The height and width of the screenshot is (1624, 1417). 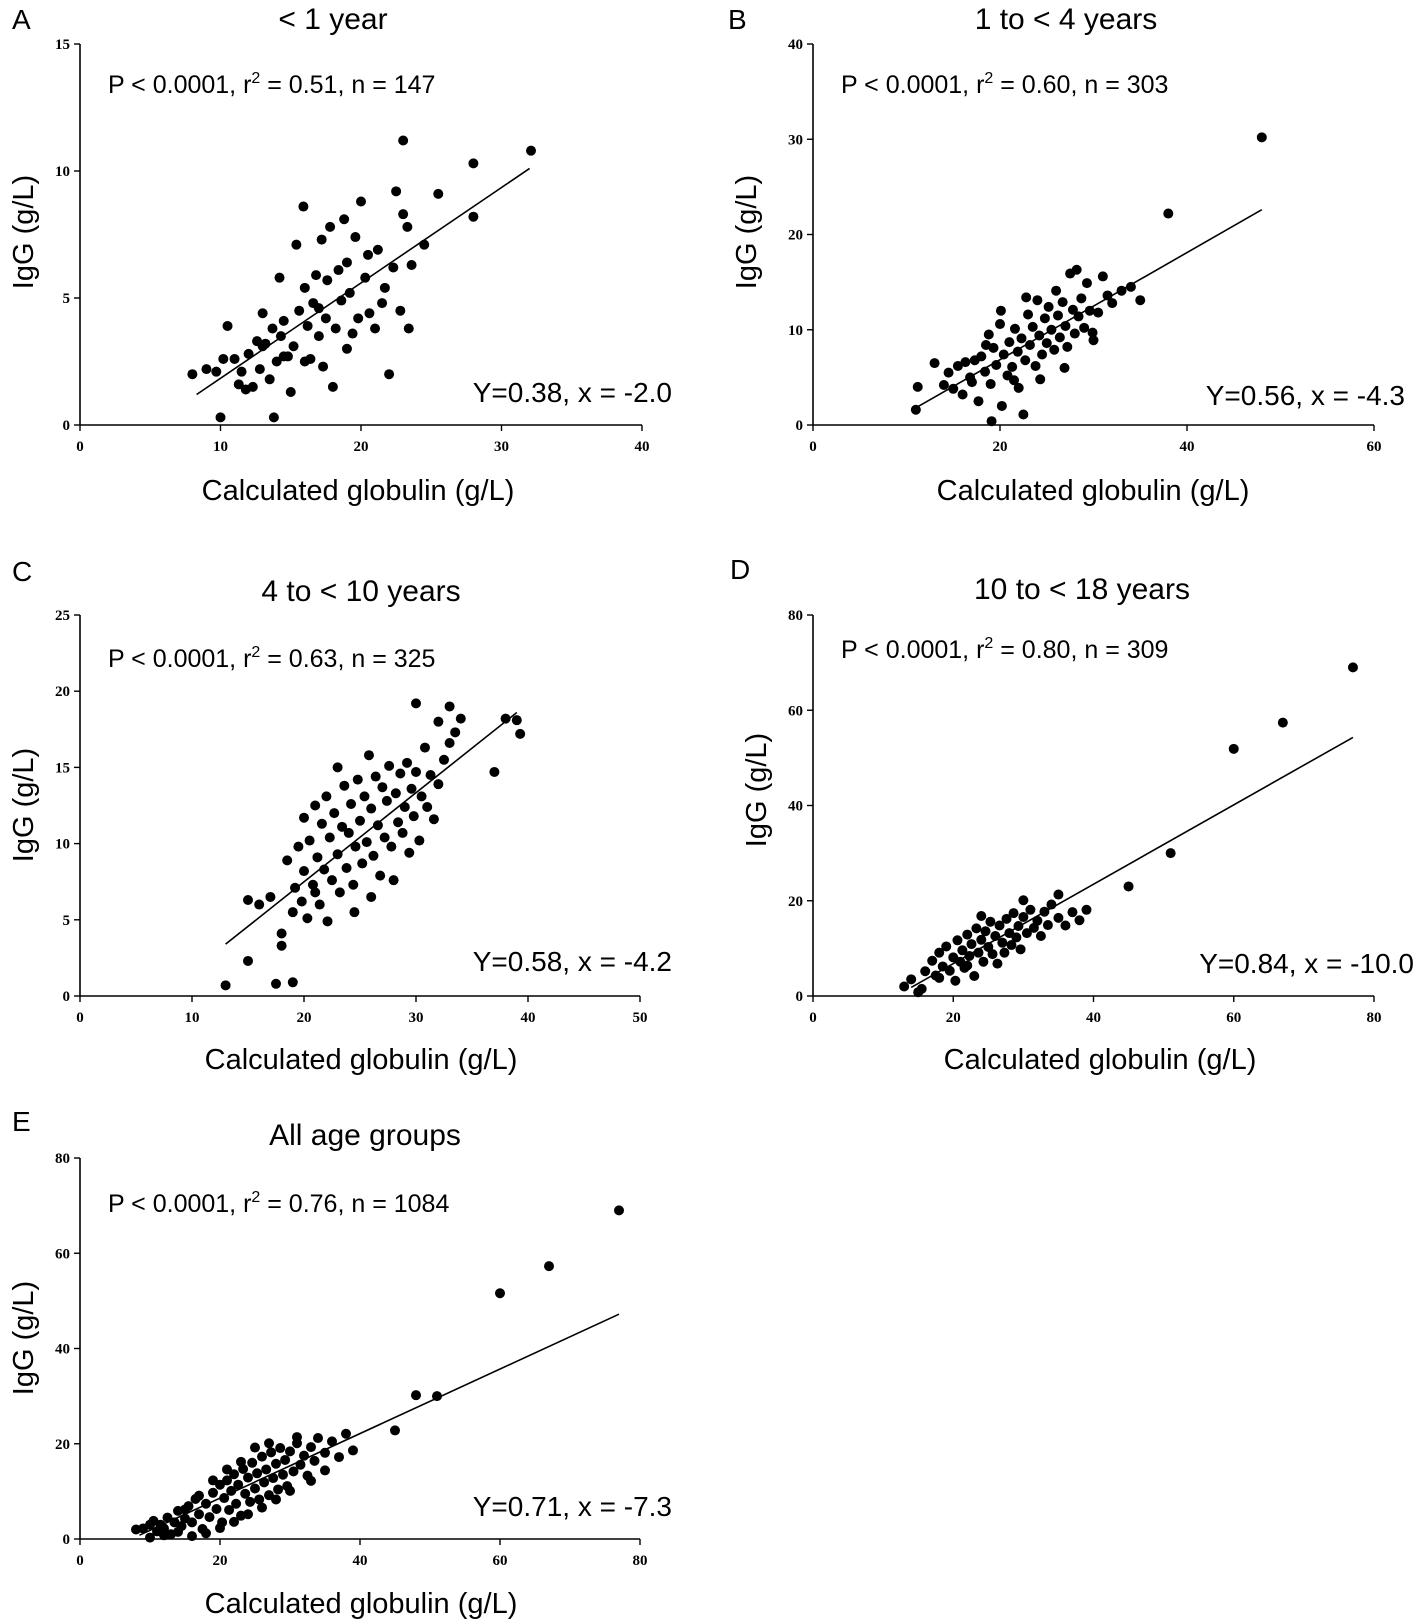 I want to click on plot-area: 0 10 20 30 40 0 5 10 15, so click(x=352, y=246).